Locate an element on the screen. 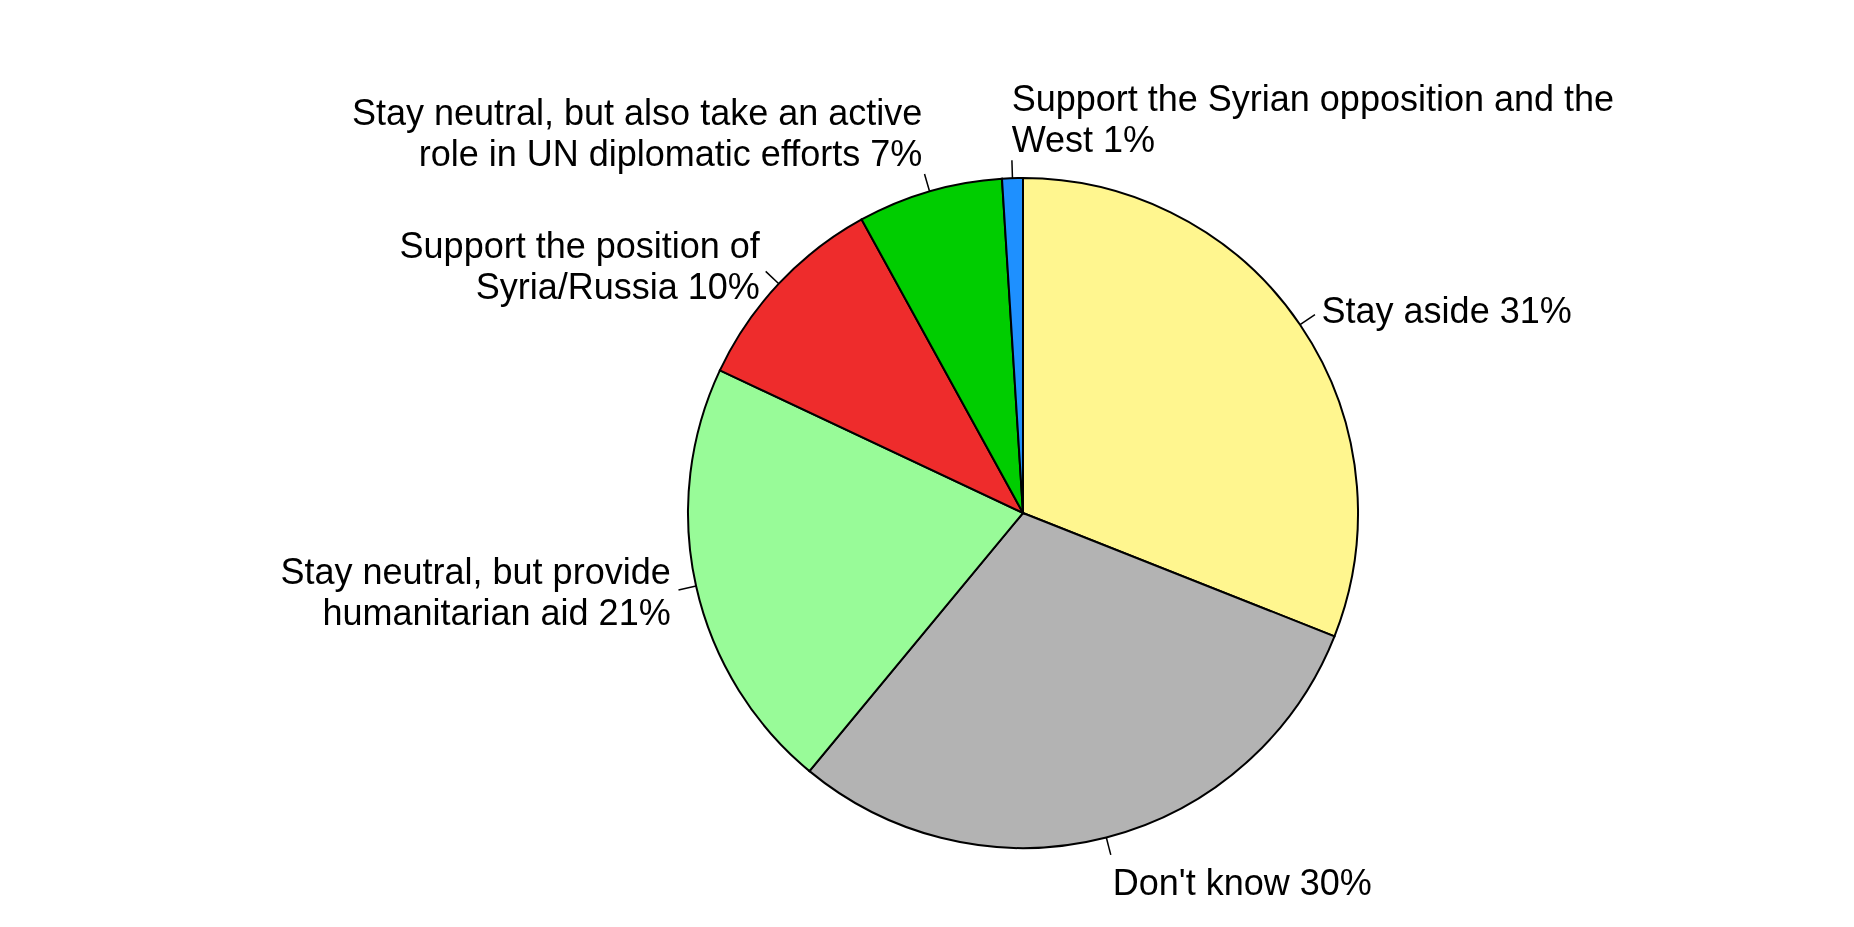 The image size is (1854, 927). slice-label: Don't know 30% is located at coordinates (1242, 883).